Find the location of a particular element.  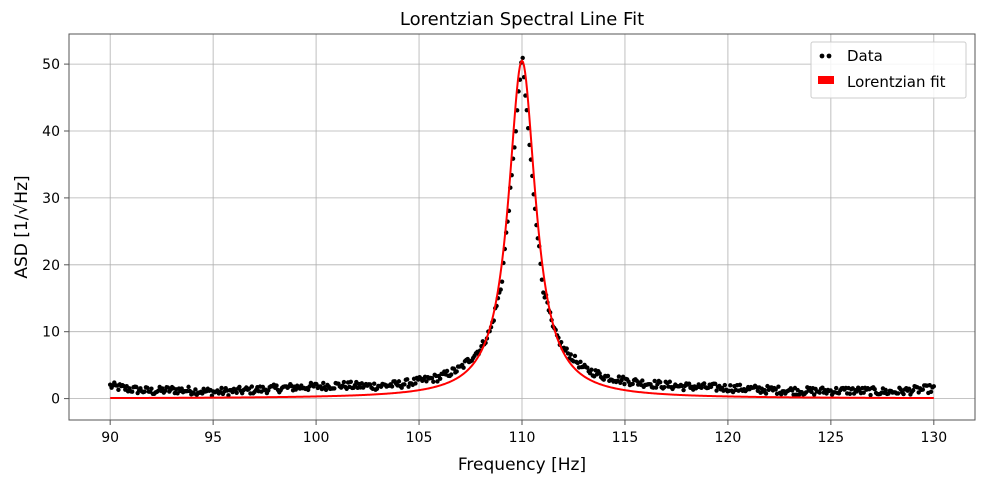

x-axis-label: Frequency [Hz] is located at coordinates (522, 465).